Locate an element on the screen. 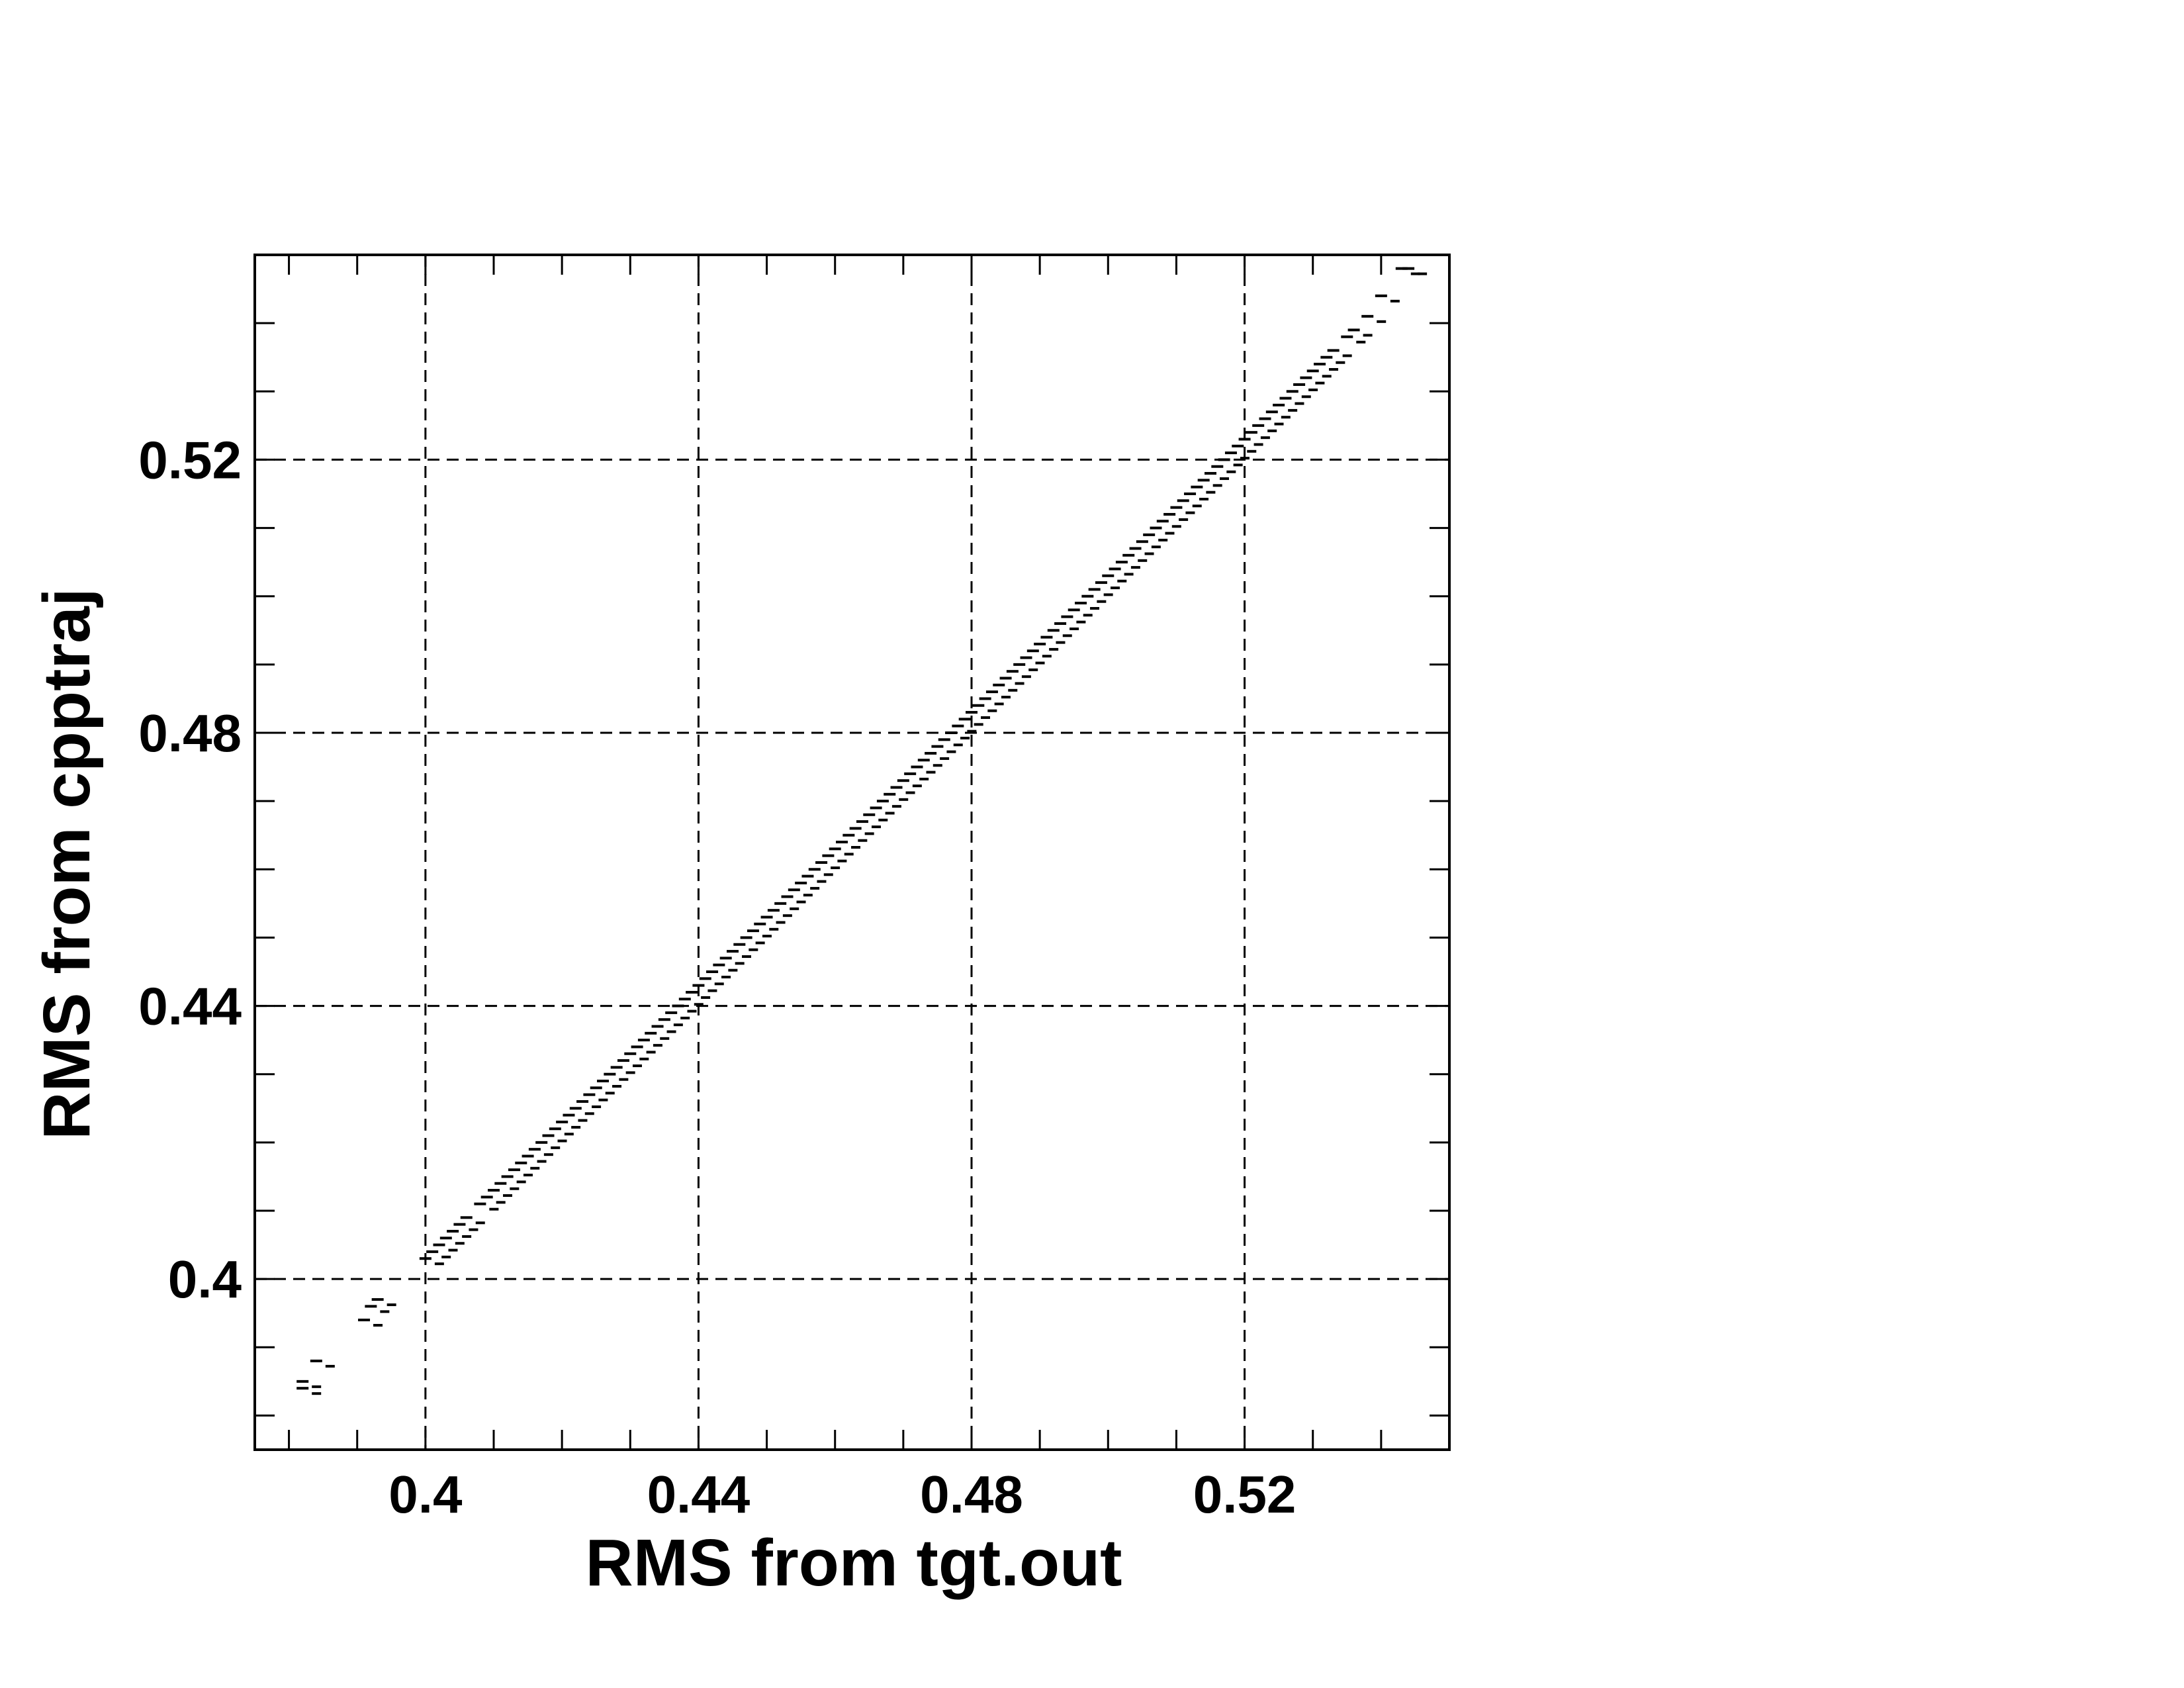 This screenshot has width=2184, height=1688. x-axis-label: RMS from tgt.out is located at coordinates (854, 1563).